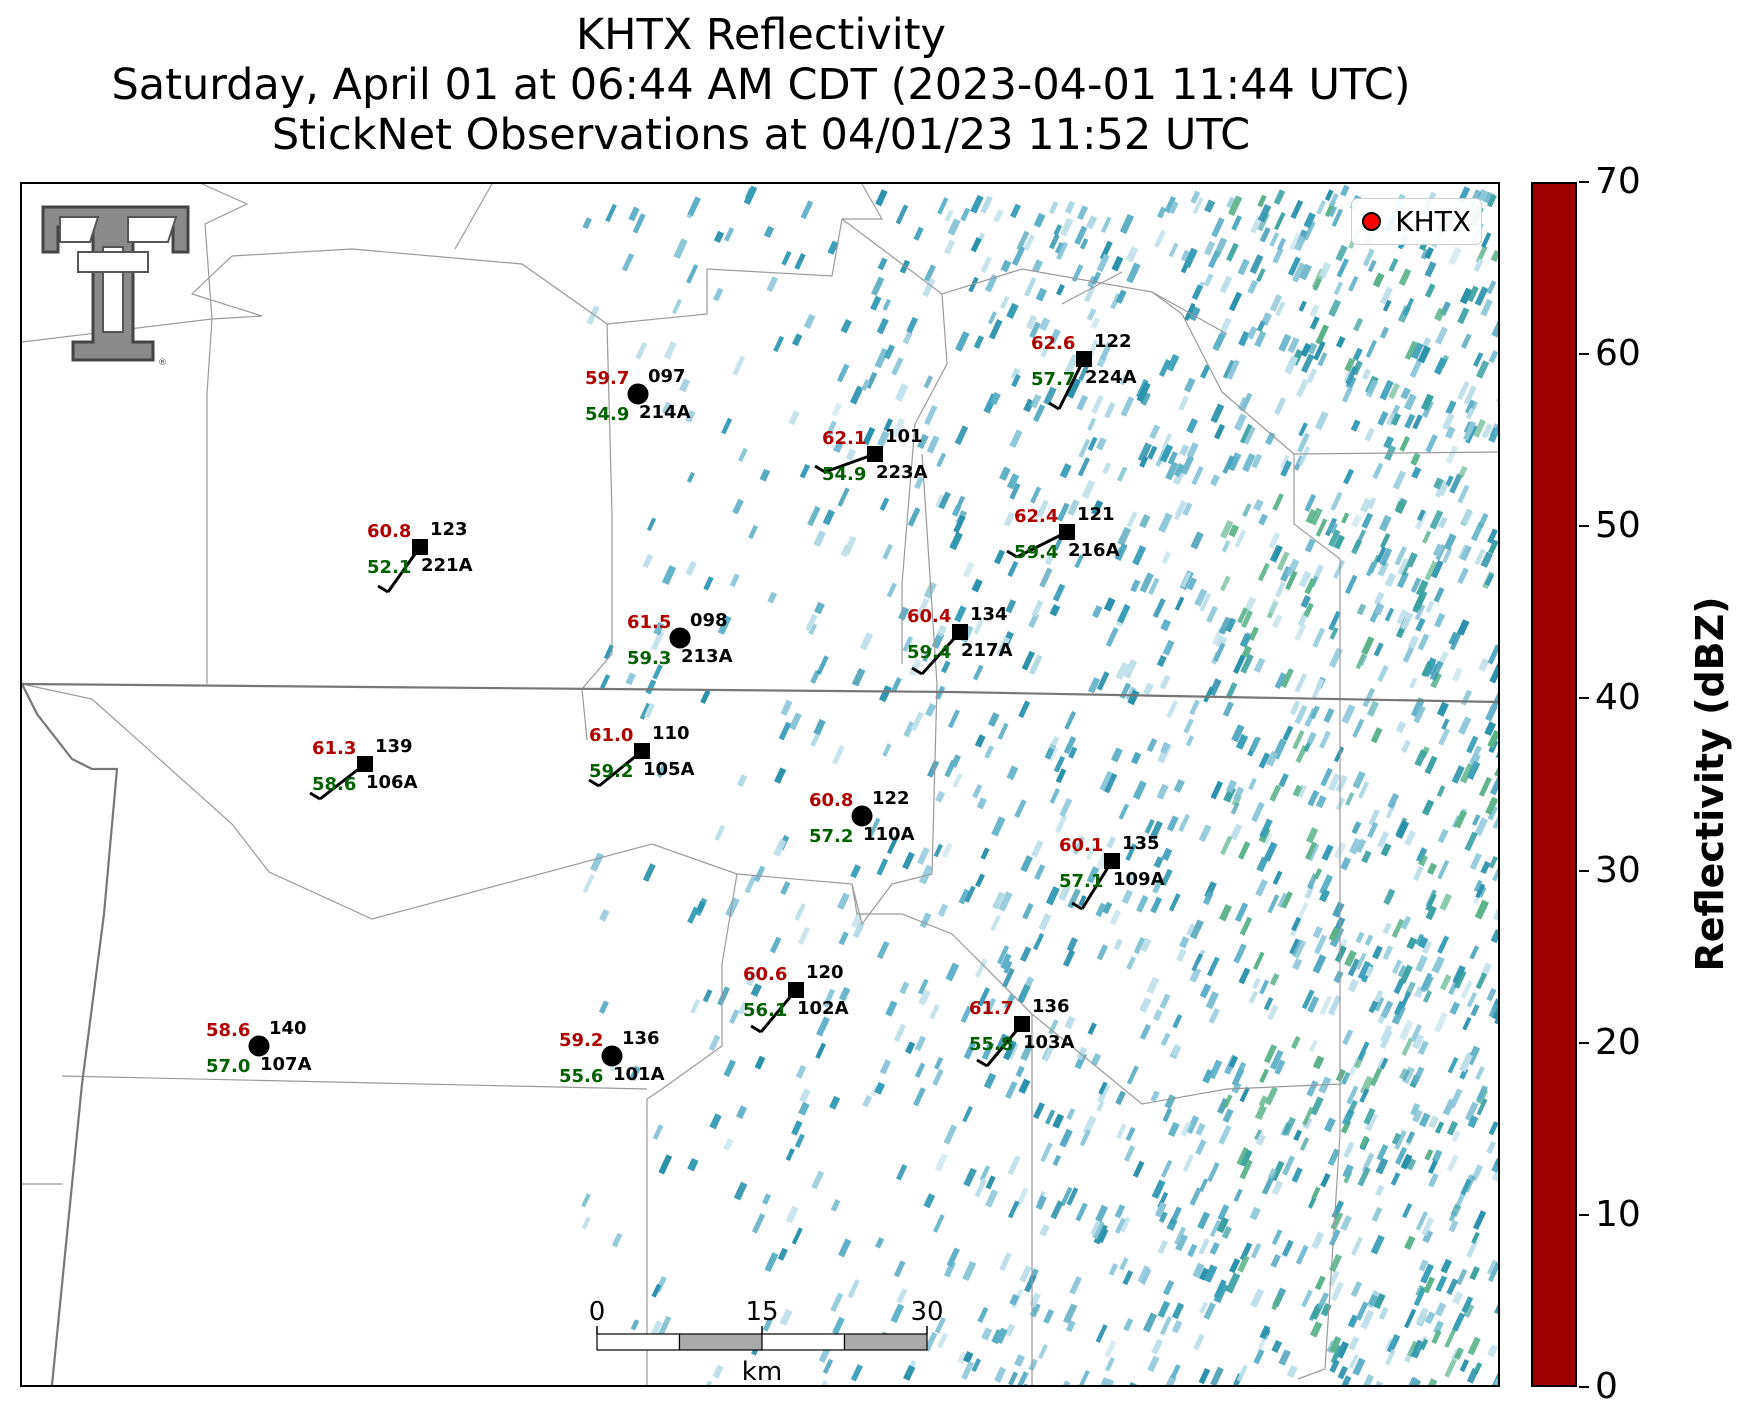 This screenshot has height=1428, width=1738. Describe the element at coordinates (844, 474) in the screenshot. I see `station-dewpoint: 54.9` at that location.